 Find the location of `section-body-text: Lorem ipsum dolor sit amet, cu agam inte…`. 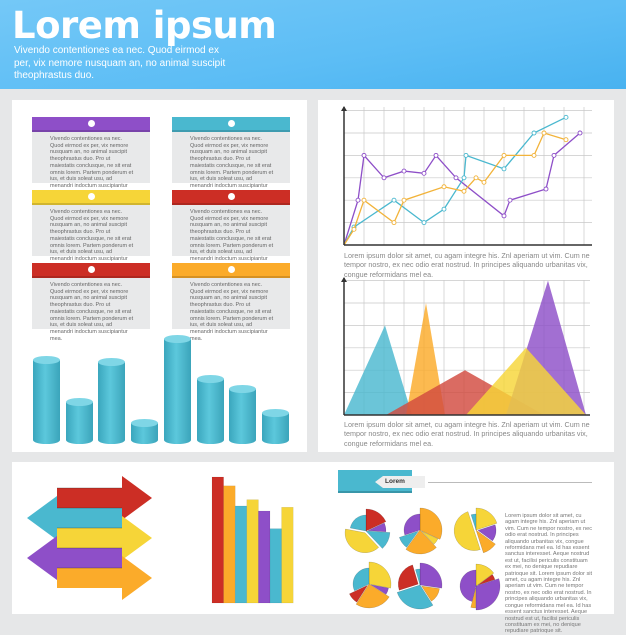

section-body-text: Lorem ipsum dolor sit amet, cu agam inte… is located at coordinates (549, 574).